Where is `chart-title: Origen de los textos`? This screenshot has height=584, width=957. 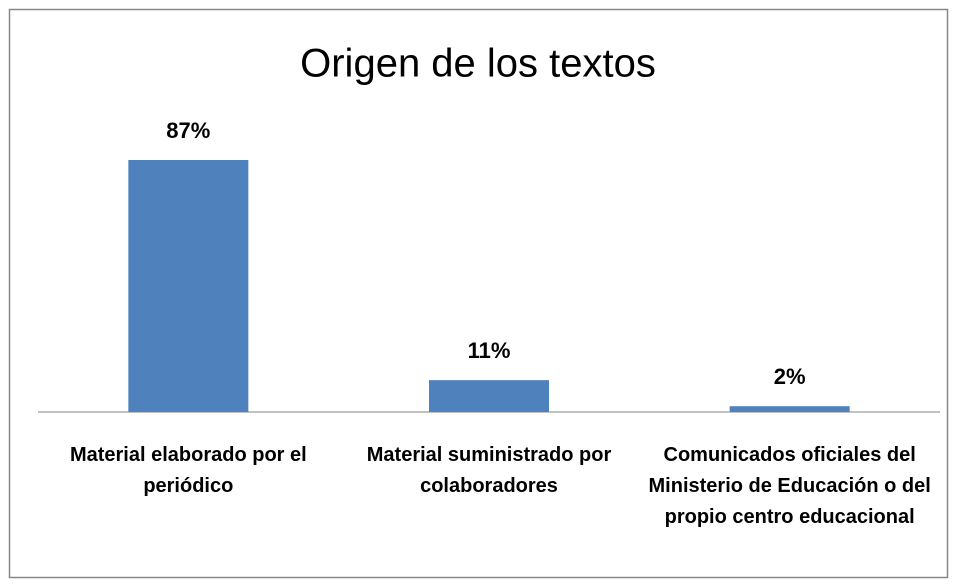 chart-title: Origen de los textos is located at coordinates (478, 64).